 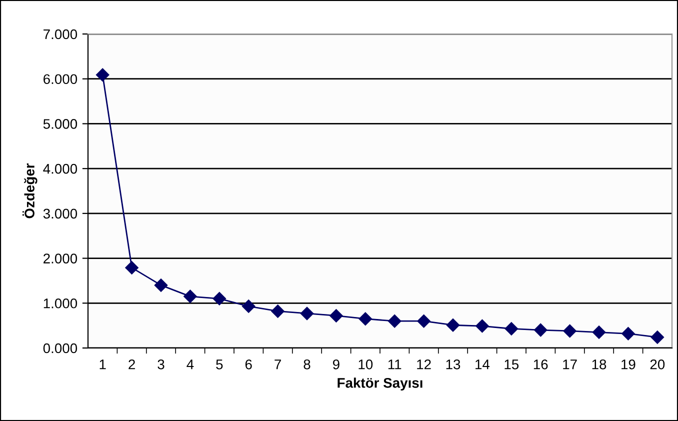 What do you see at coordinates (161, 364) in the screenshot?
I see `x-tick-label: 3` at bounding box center [161, 364].